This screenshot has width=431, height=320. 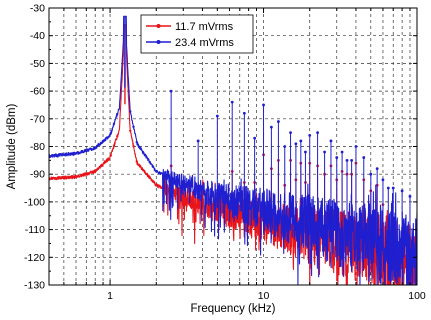 I want to click on y-tick-label: -130, so click(x=34, y=286).